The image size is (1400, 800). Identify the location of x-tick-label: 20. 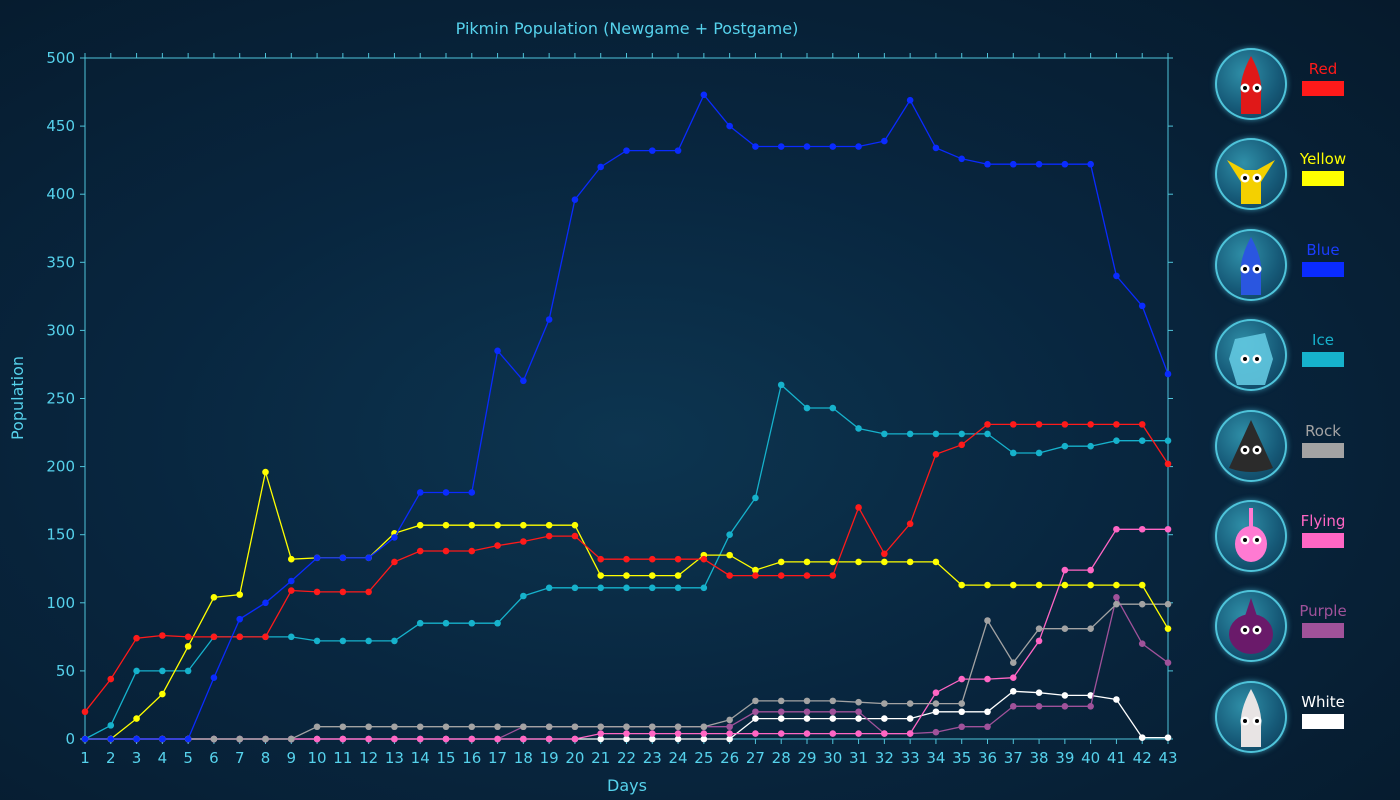
(574, 758).